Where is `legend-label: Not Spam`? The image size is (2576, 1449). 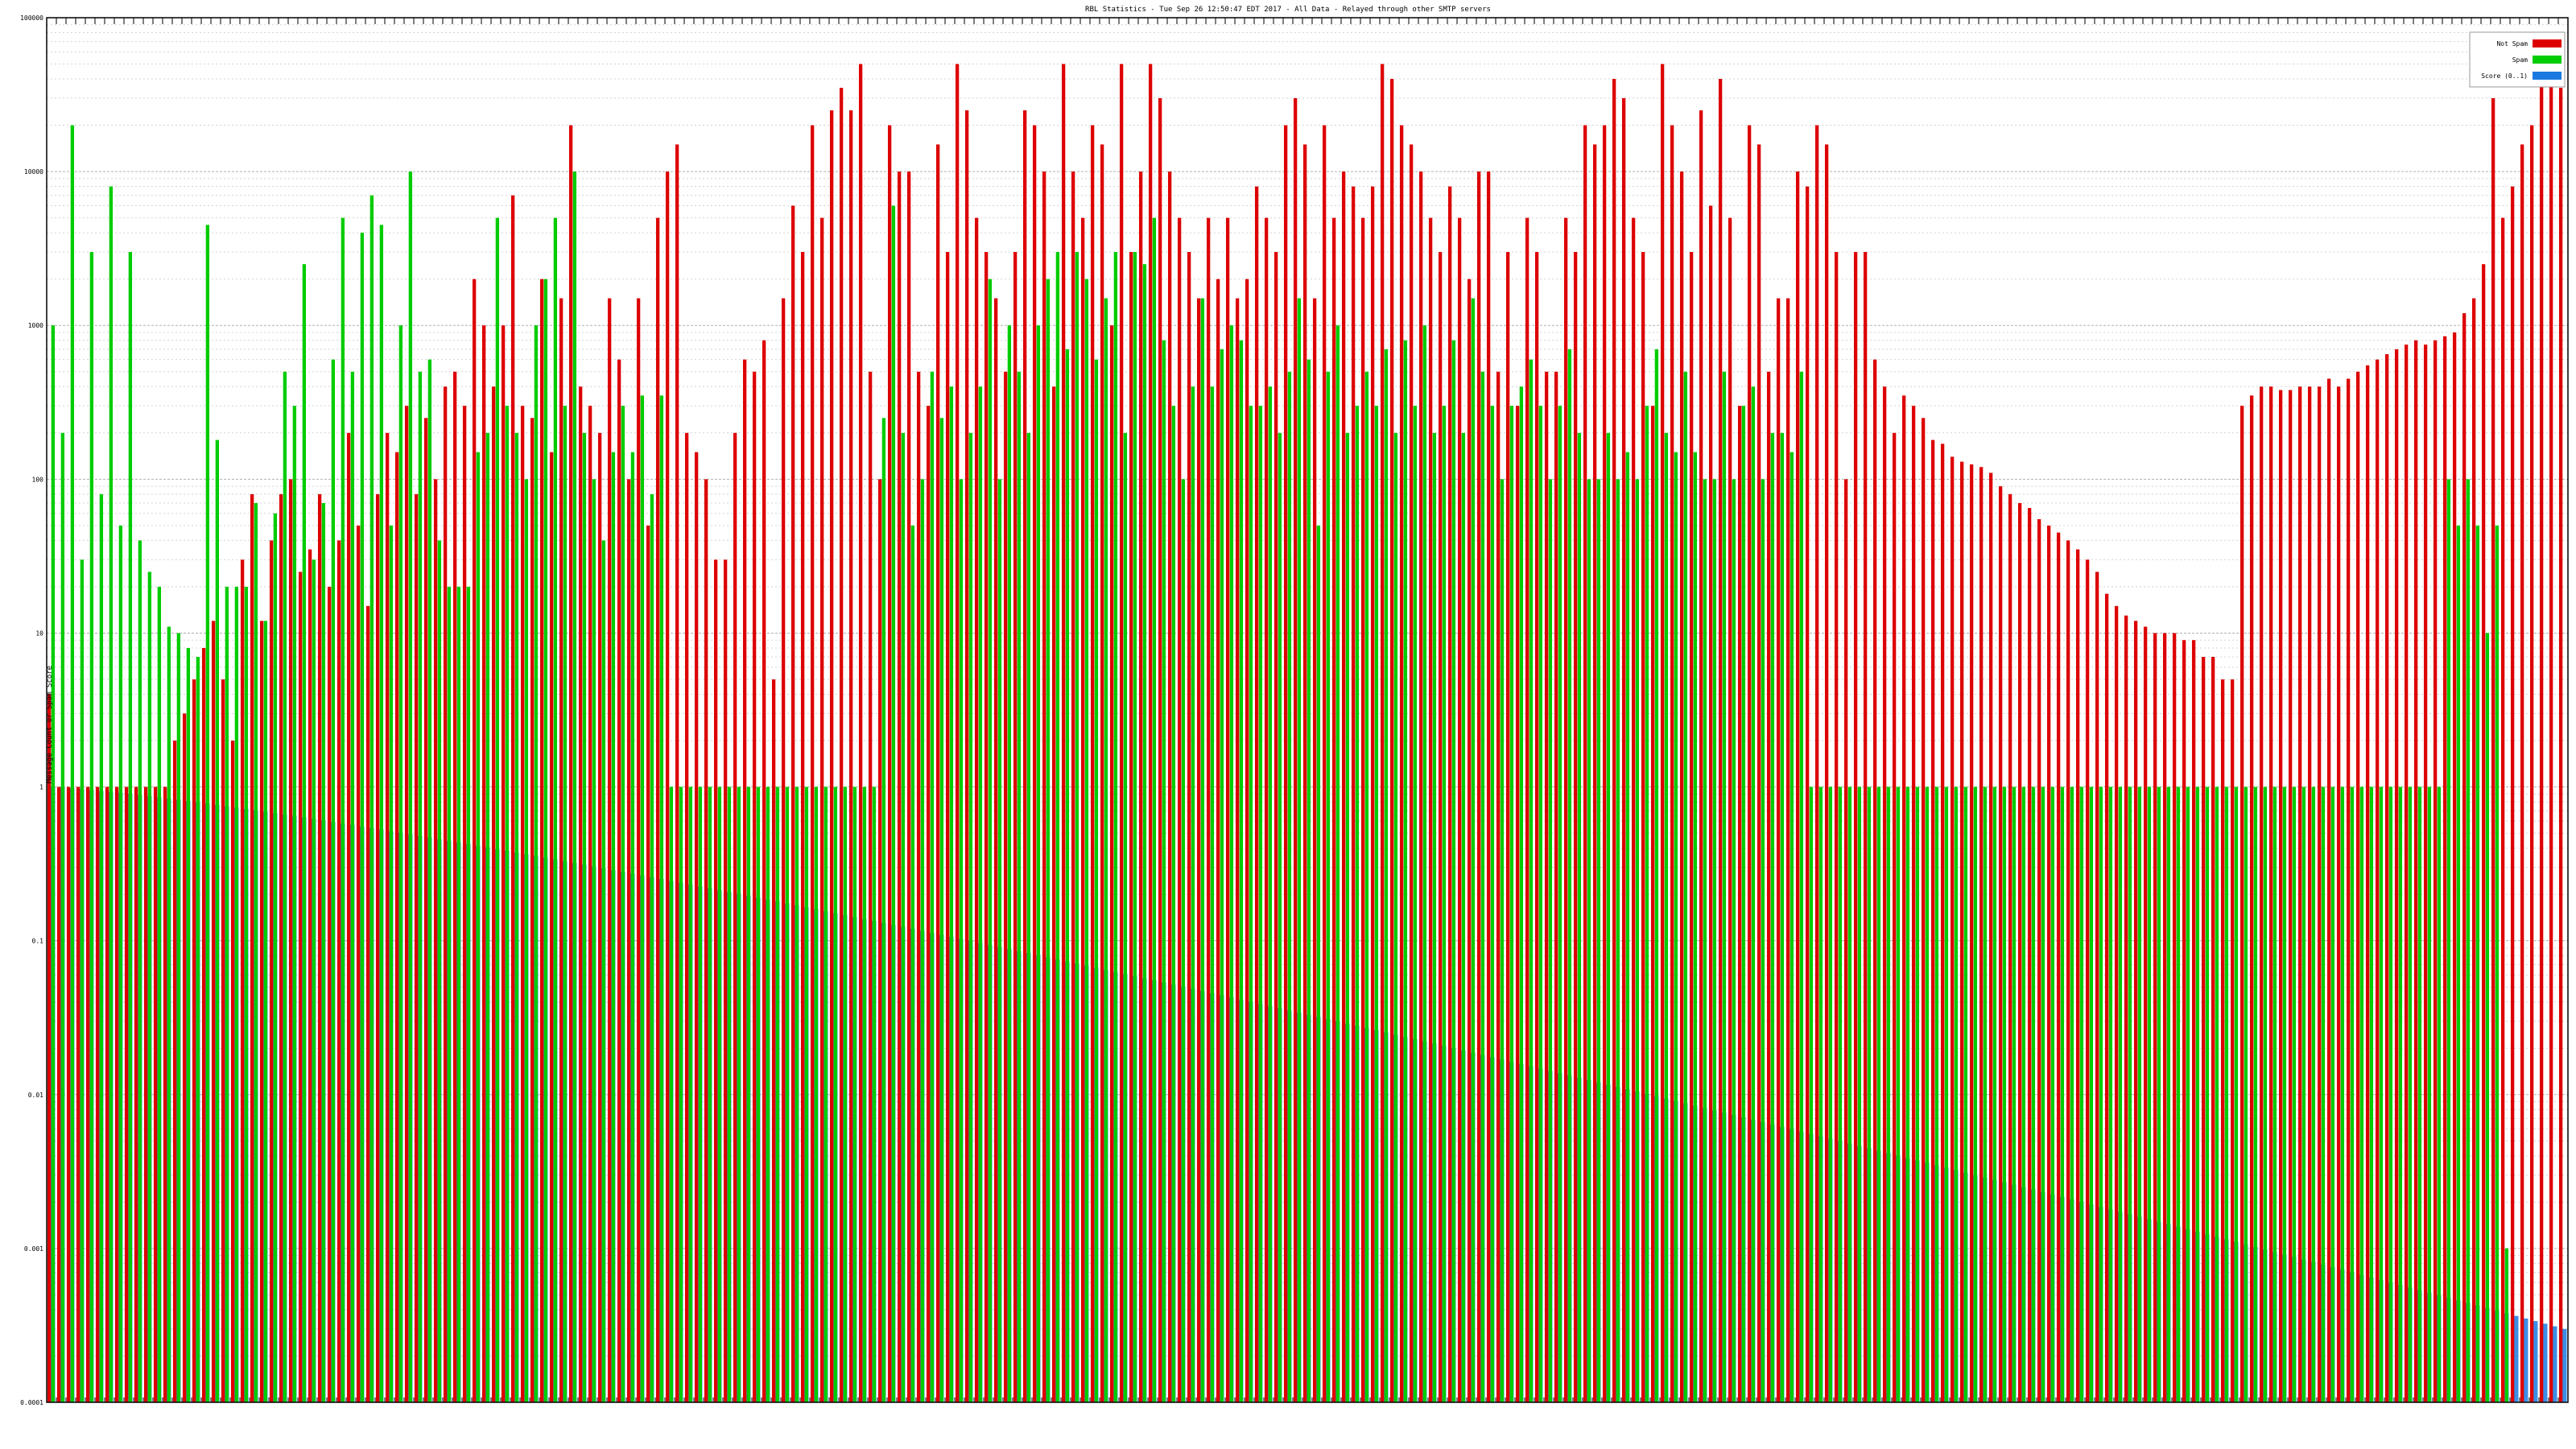
legend-label: Not Spam is located at coordinates (2512, 43).